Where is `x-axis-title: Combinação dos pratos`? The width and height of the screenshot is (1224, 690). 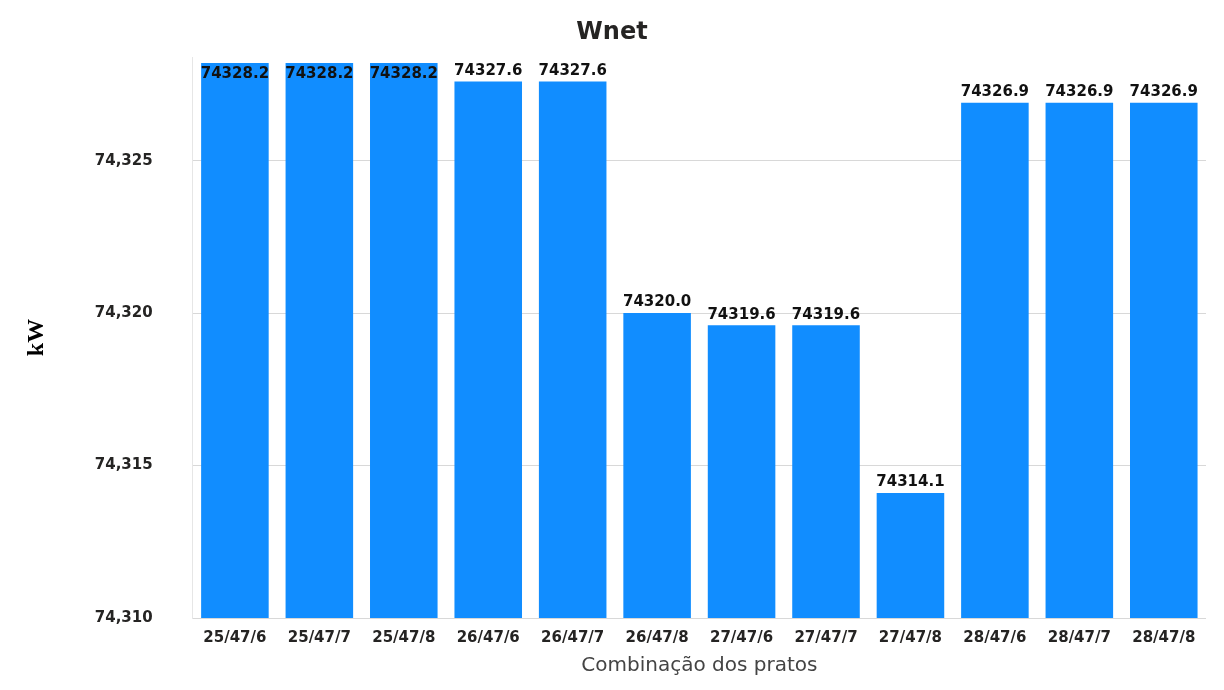
x-axis-title: Combinação dos pratos is located at coordinates (699, 664).